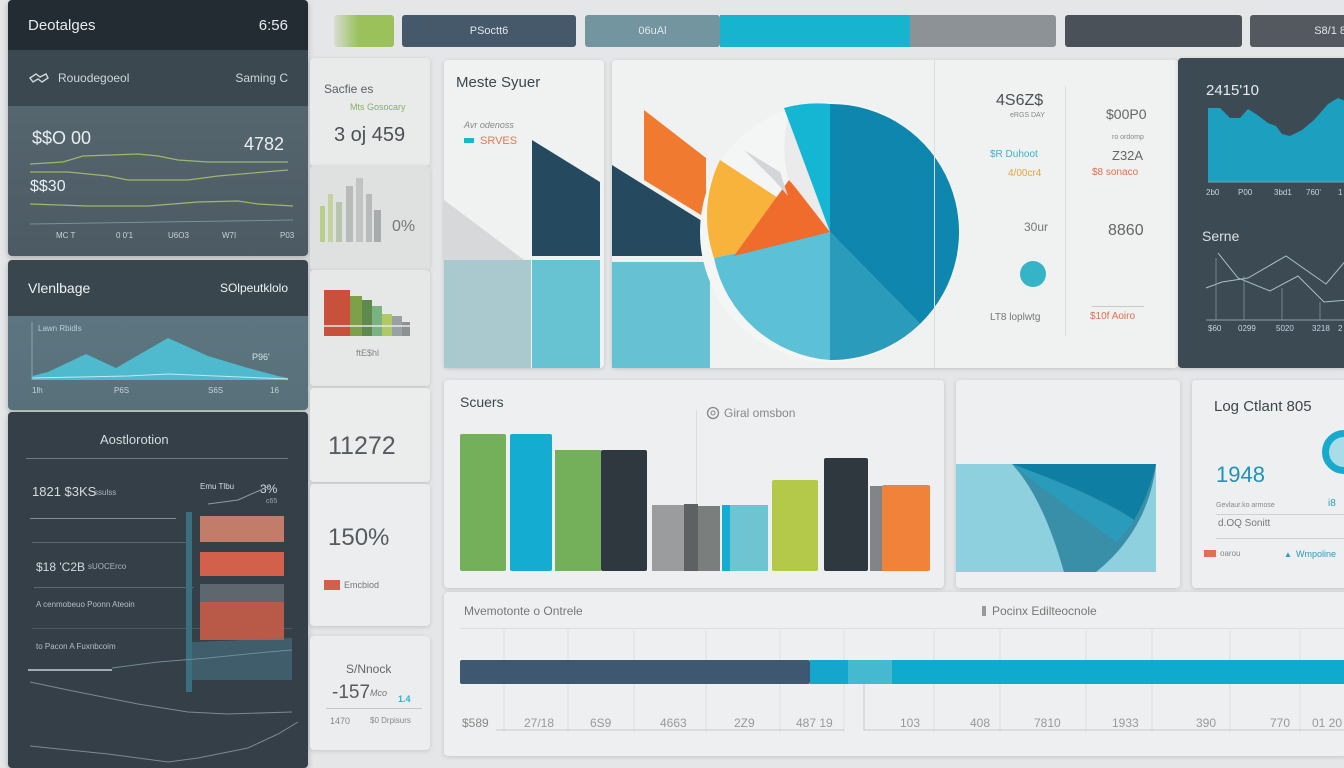  Describe the element at coordinates (261, 357) in the screenshot. I see `sales-value-tag: P96'` at that location.